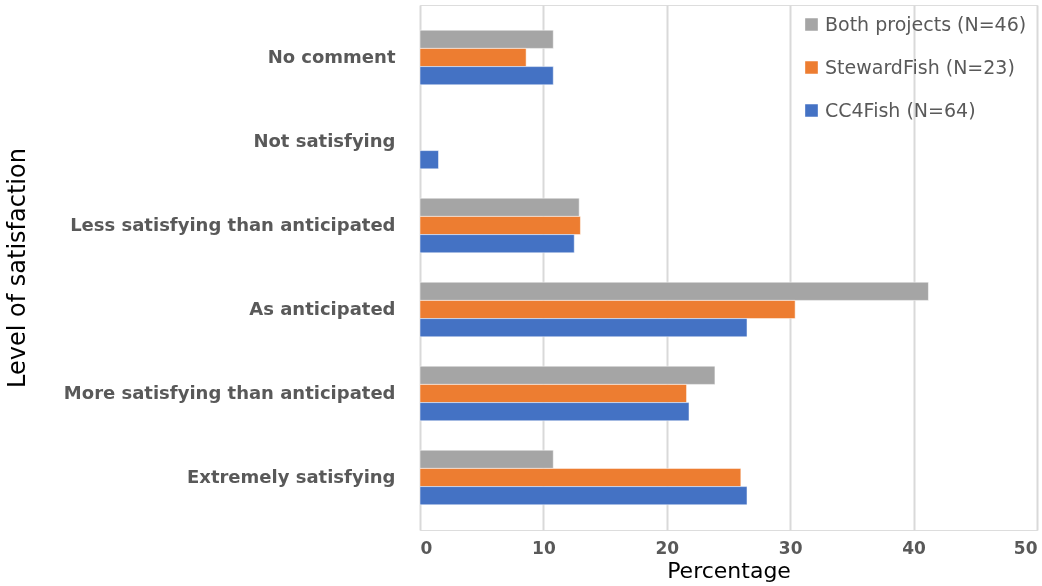 The height and width of the screenshot is (586, 1042). What do you see at coordinates (790, 547) in the screenshot?
I see `x-tick-label: 30` at bounding box center [790, 547].